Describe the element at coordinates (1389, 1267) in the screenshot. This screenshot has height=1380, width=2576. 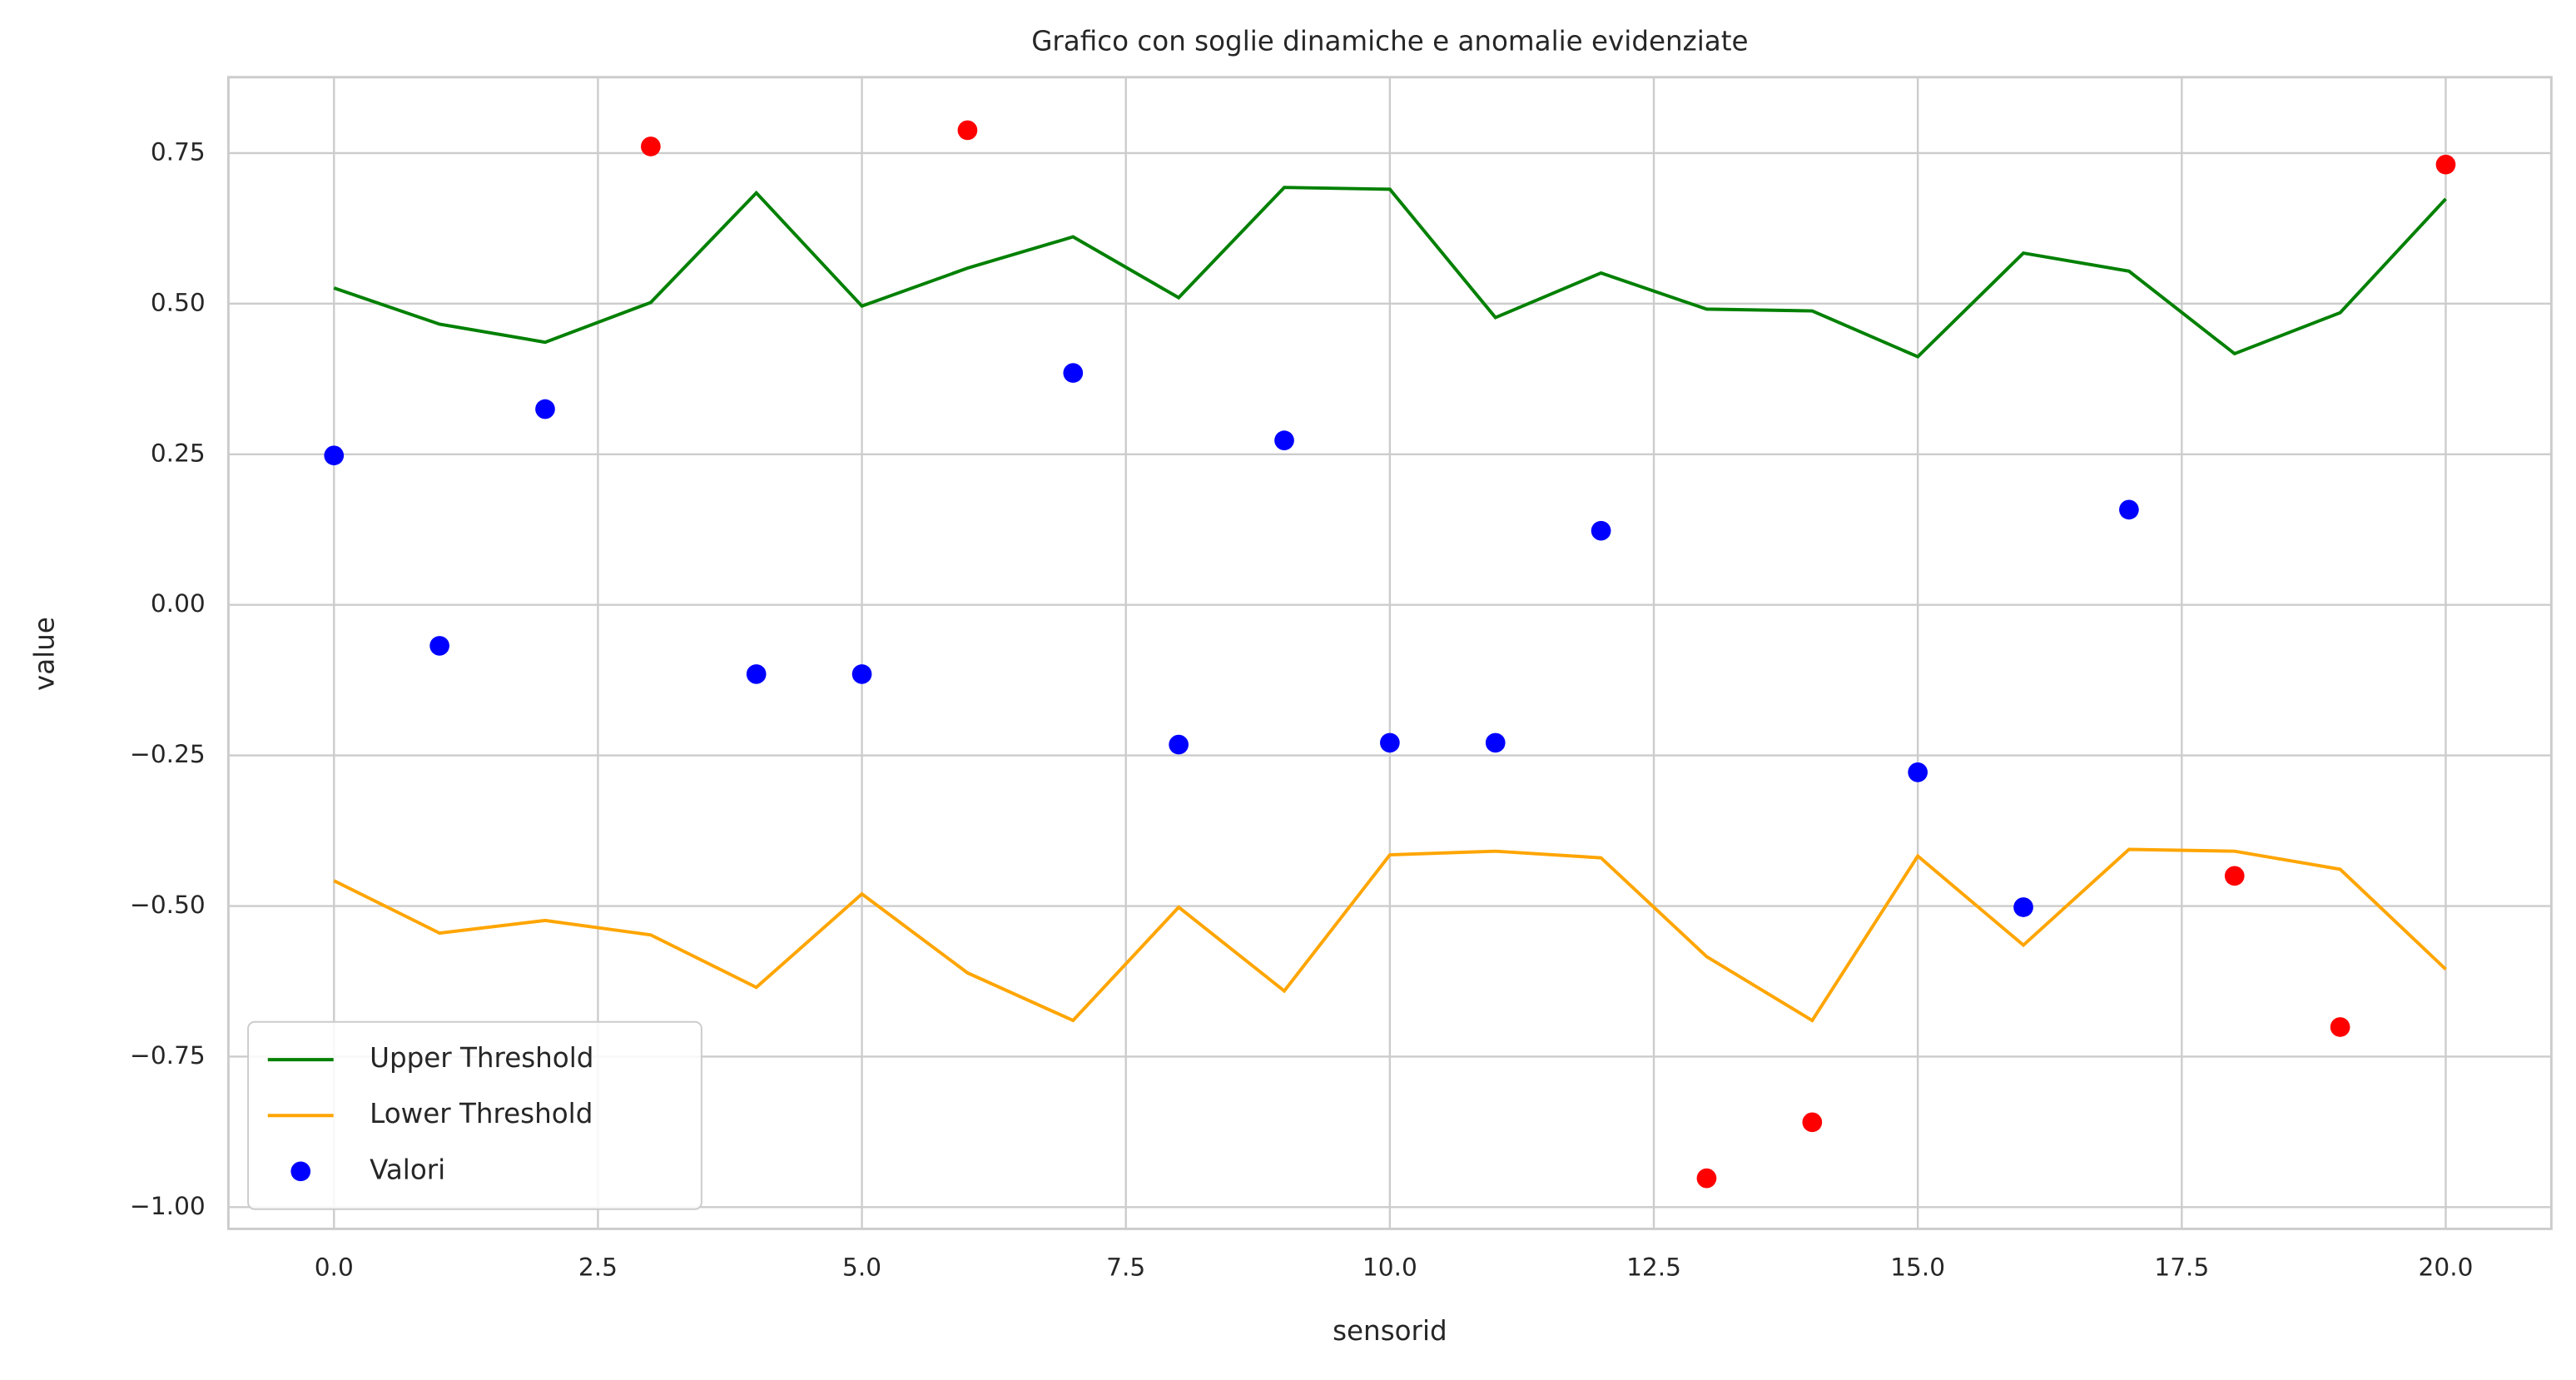
I see `x-tick-label: 10.0` at that location.